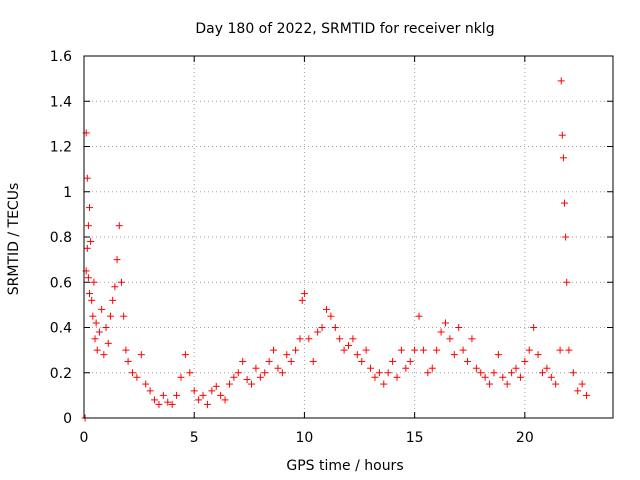  What do you see at coordinates (194, 438) in the screenshot?
I see `x-tick-label: 5` at bounding box center [194, 438].